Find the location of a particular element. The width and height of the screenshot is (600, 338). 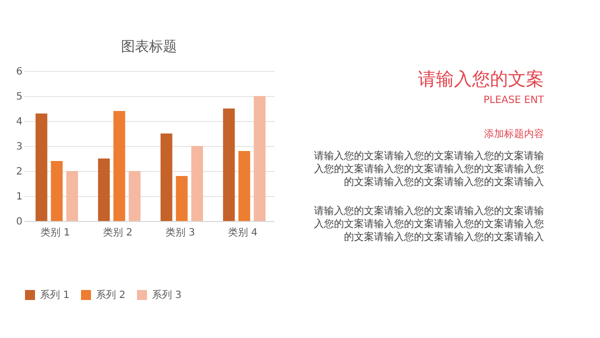

text: 添加标题内容 is located at coordinates (514, 134).